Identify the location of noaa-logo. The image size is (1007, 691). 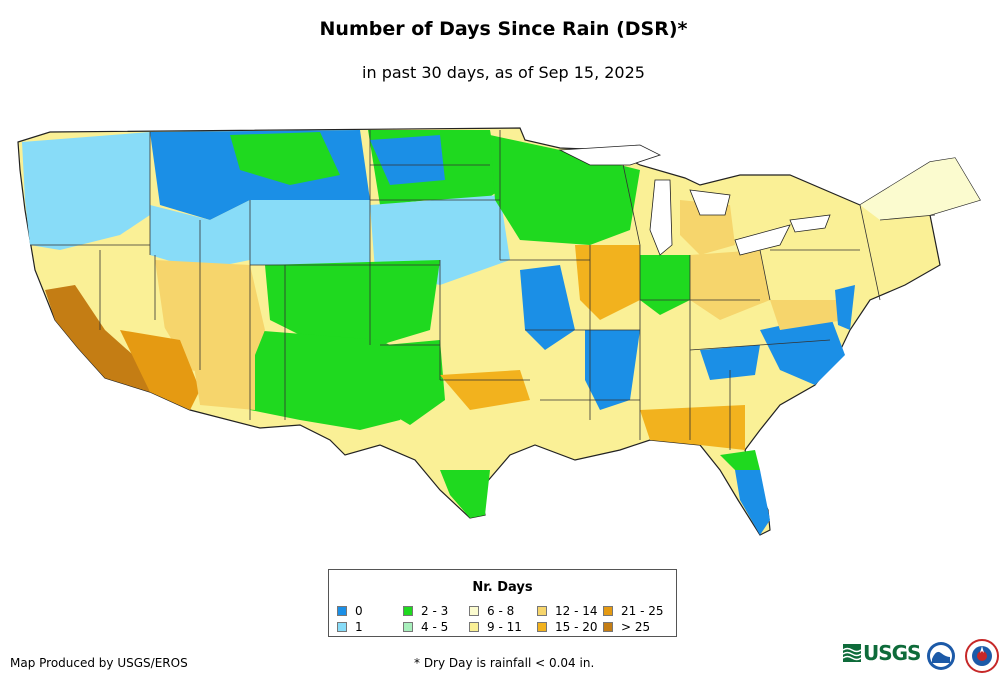
(941, 656).